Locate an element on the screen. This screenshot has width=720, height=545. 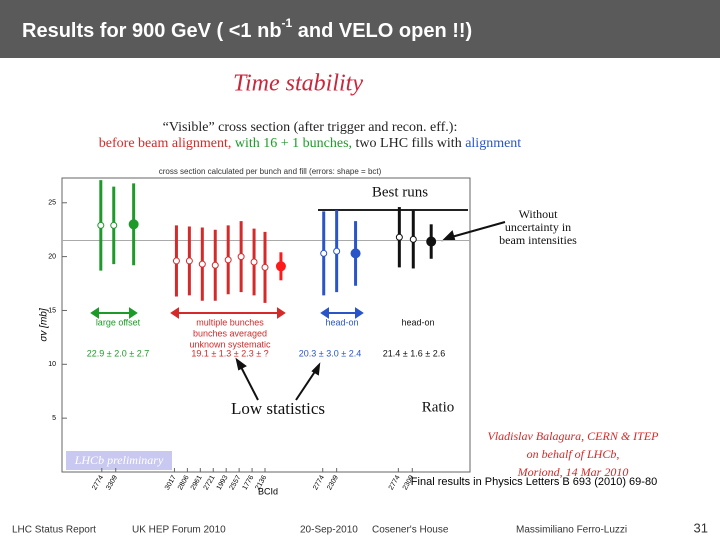
title-bar is located at coordinates (360, 29).